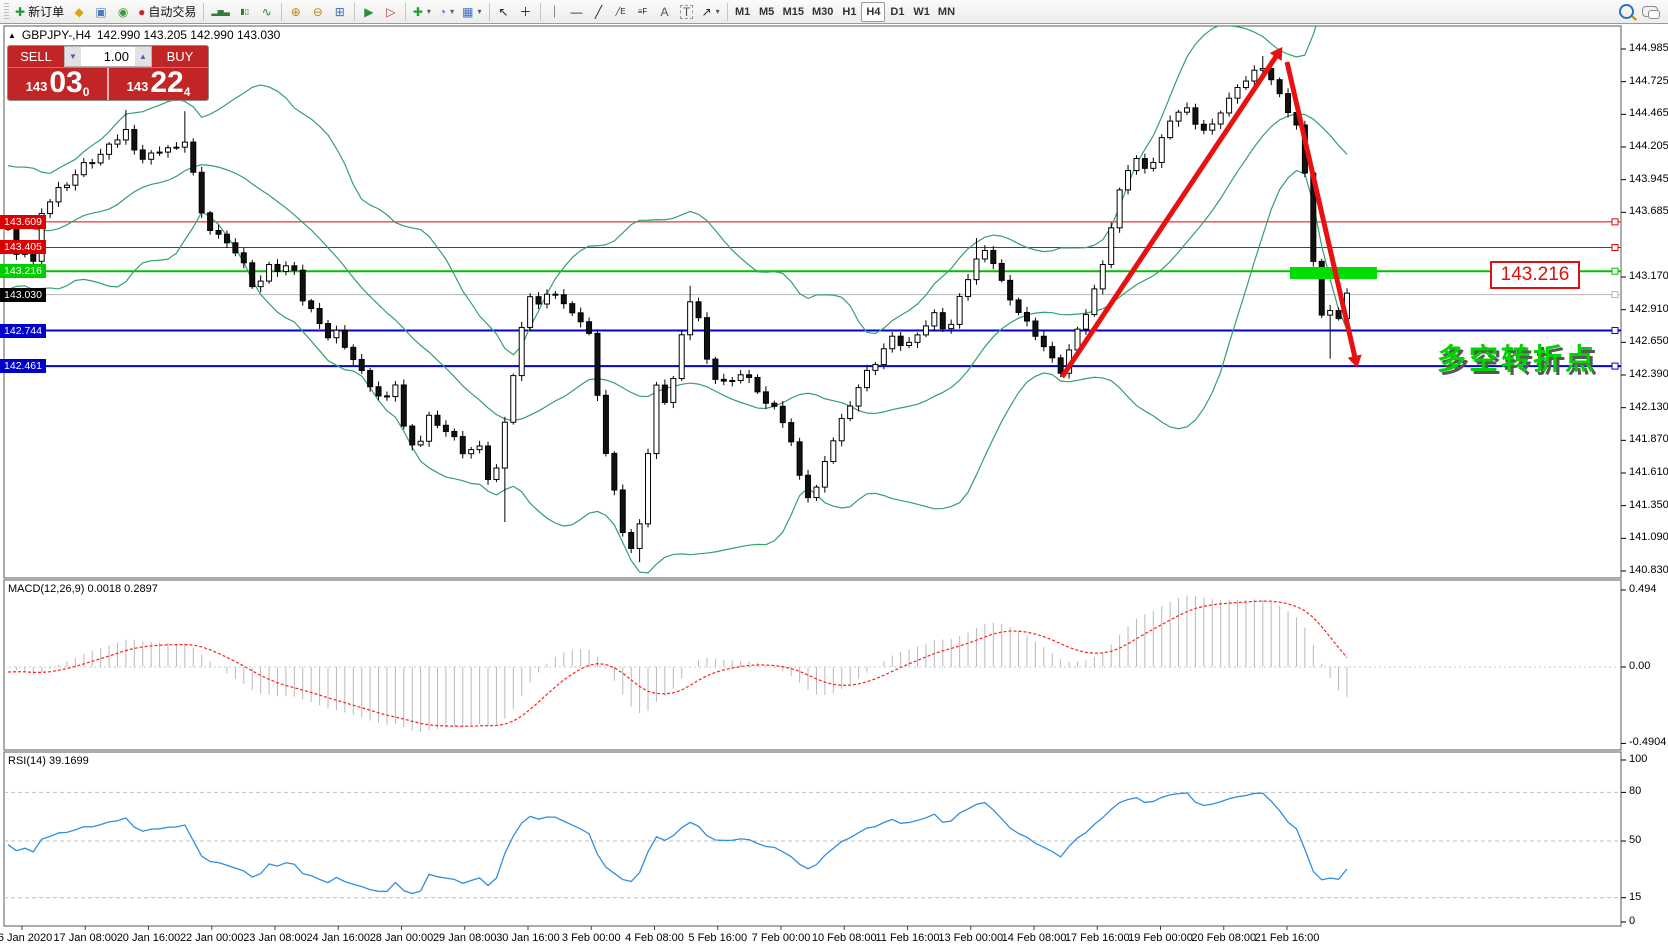 This screenshot has width=1668, height=946. What do you see at coordinates (665, 12) in the screenshot?
I see `text-button: A` at bounding box center [665, 12].